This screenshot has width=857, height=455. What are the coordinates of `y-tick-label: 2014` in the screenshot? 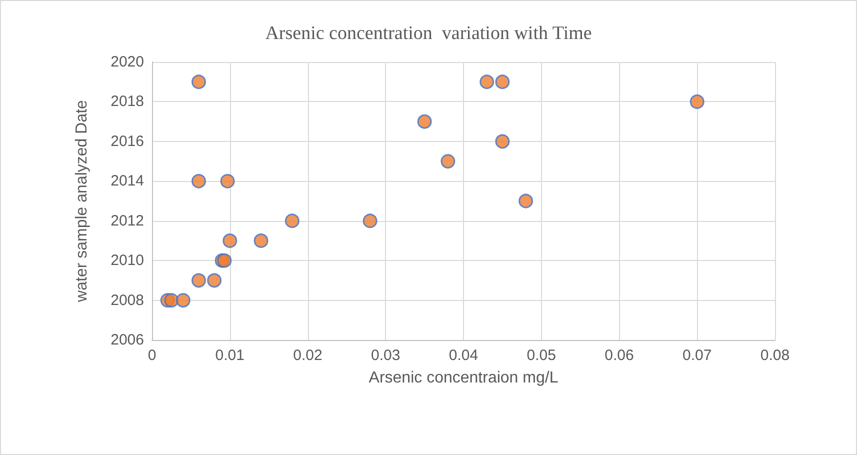 It's located at (127, 181).